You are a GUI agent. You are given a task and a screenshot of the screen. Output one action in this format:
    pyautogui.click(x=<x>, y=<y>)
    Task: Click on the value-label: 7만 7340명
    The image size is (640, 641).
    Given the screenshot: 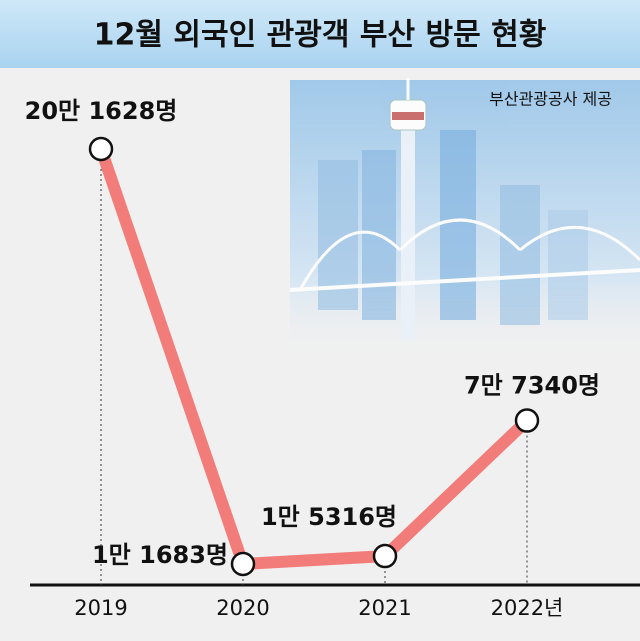 What is the action you would take?
    pyautogui.click(x=532, y=386)
    